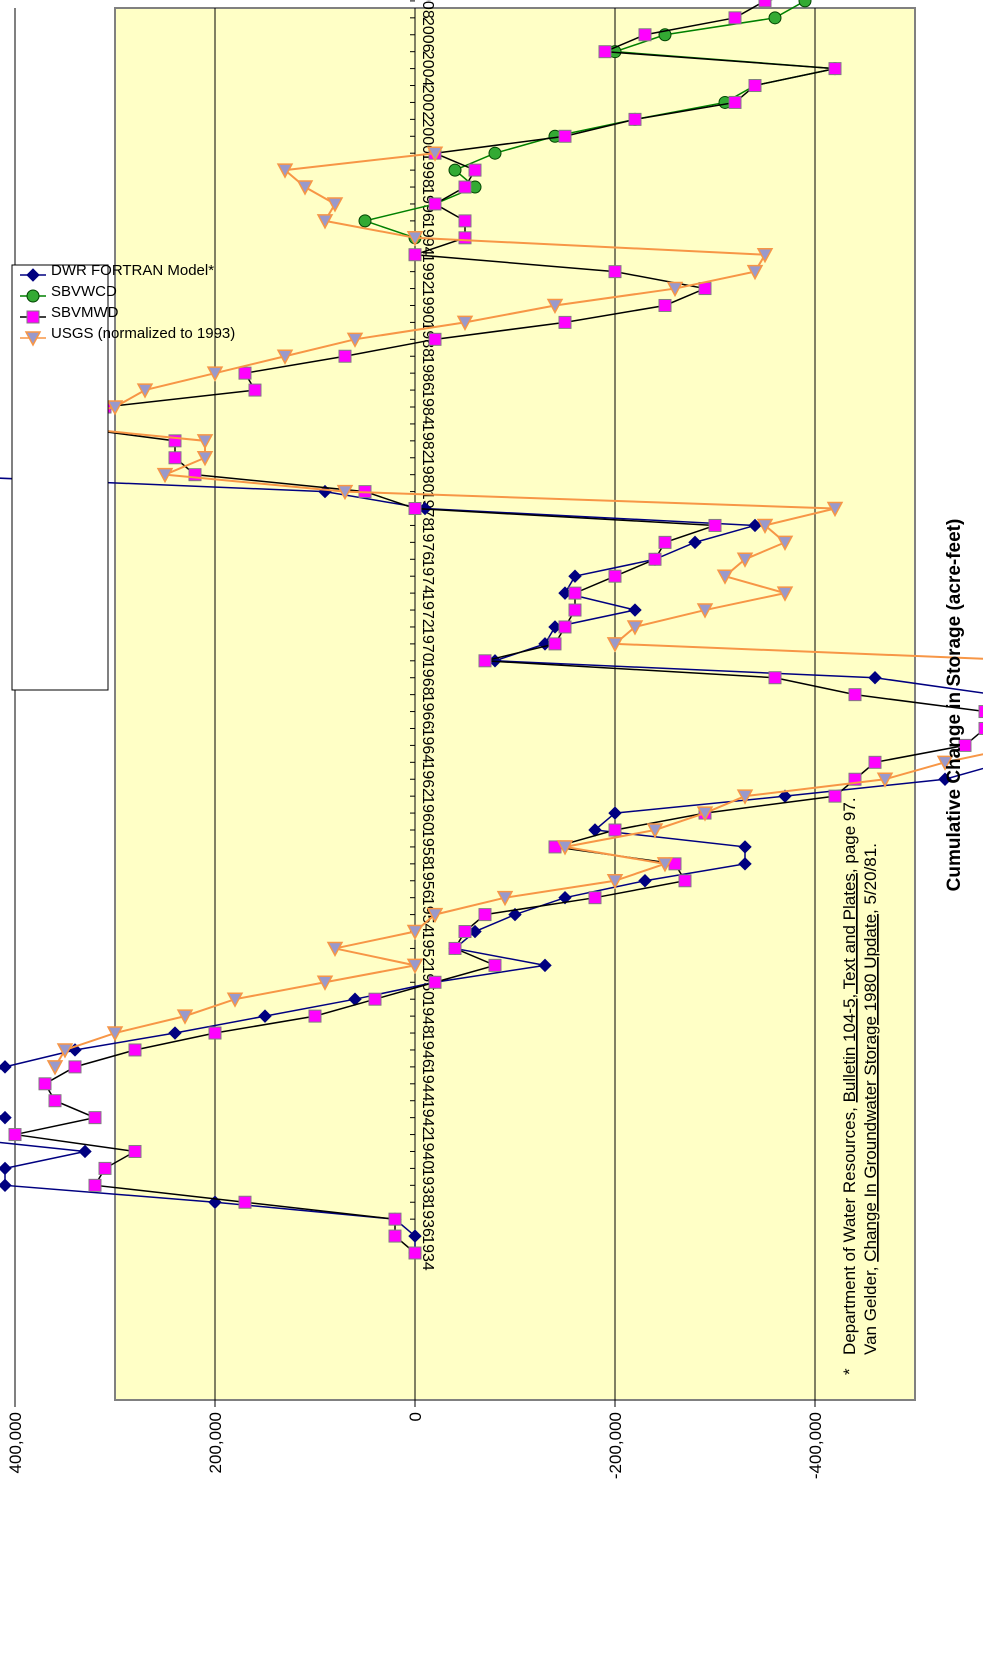  What do you see at coordinates (849, 835) in the screenshot?
I see `footnote-line-1-suffix: , page 97.` at bounding box center [849, 835].